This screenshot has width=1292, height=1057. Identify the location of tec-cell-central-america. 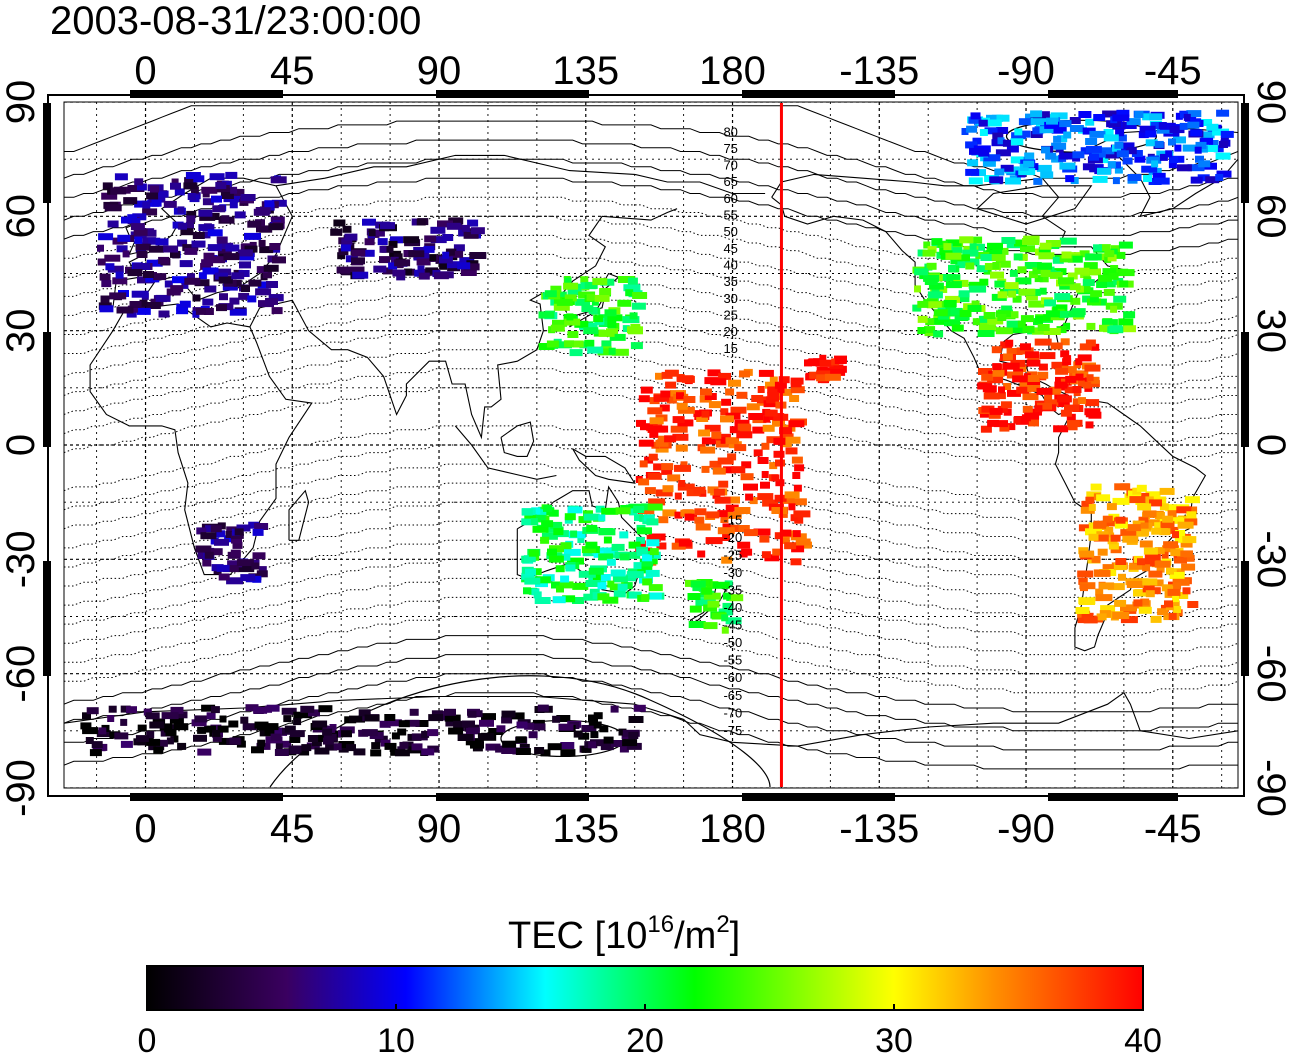
(1064, 399).